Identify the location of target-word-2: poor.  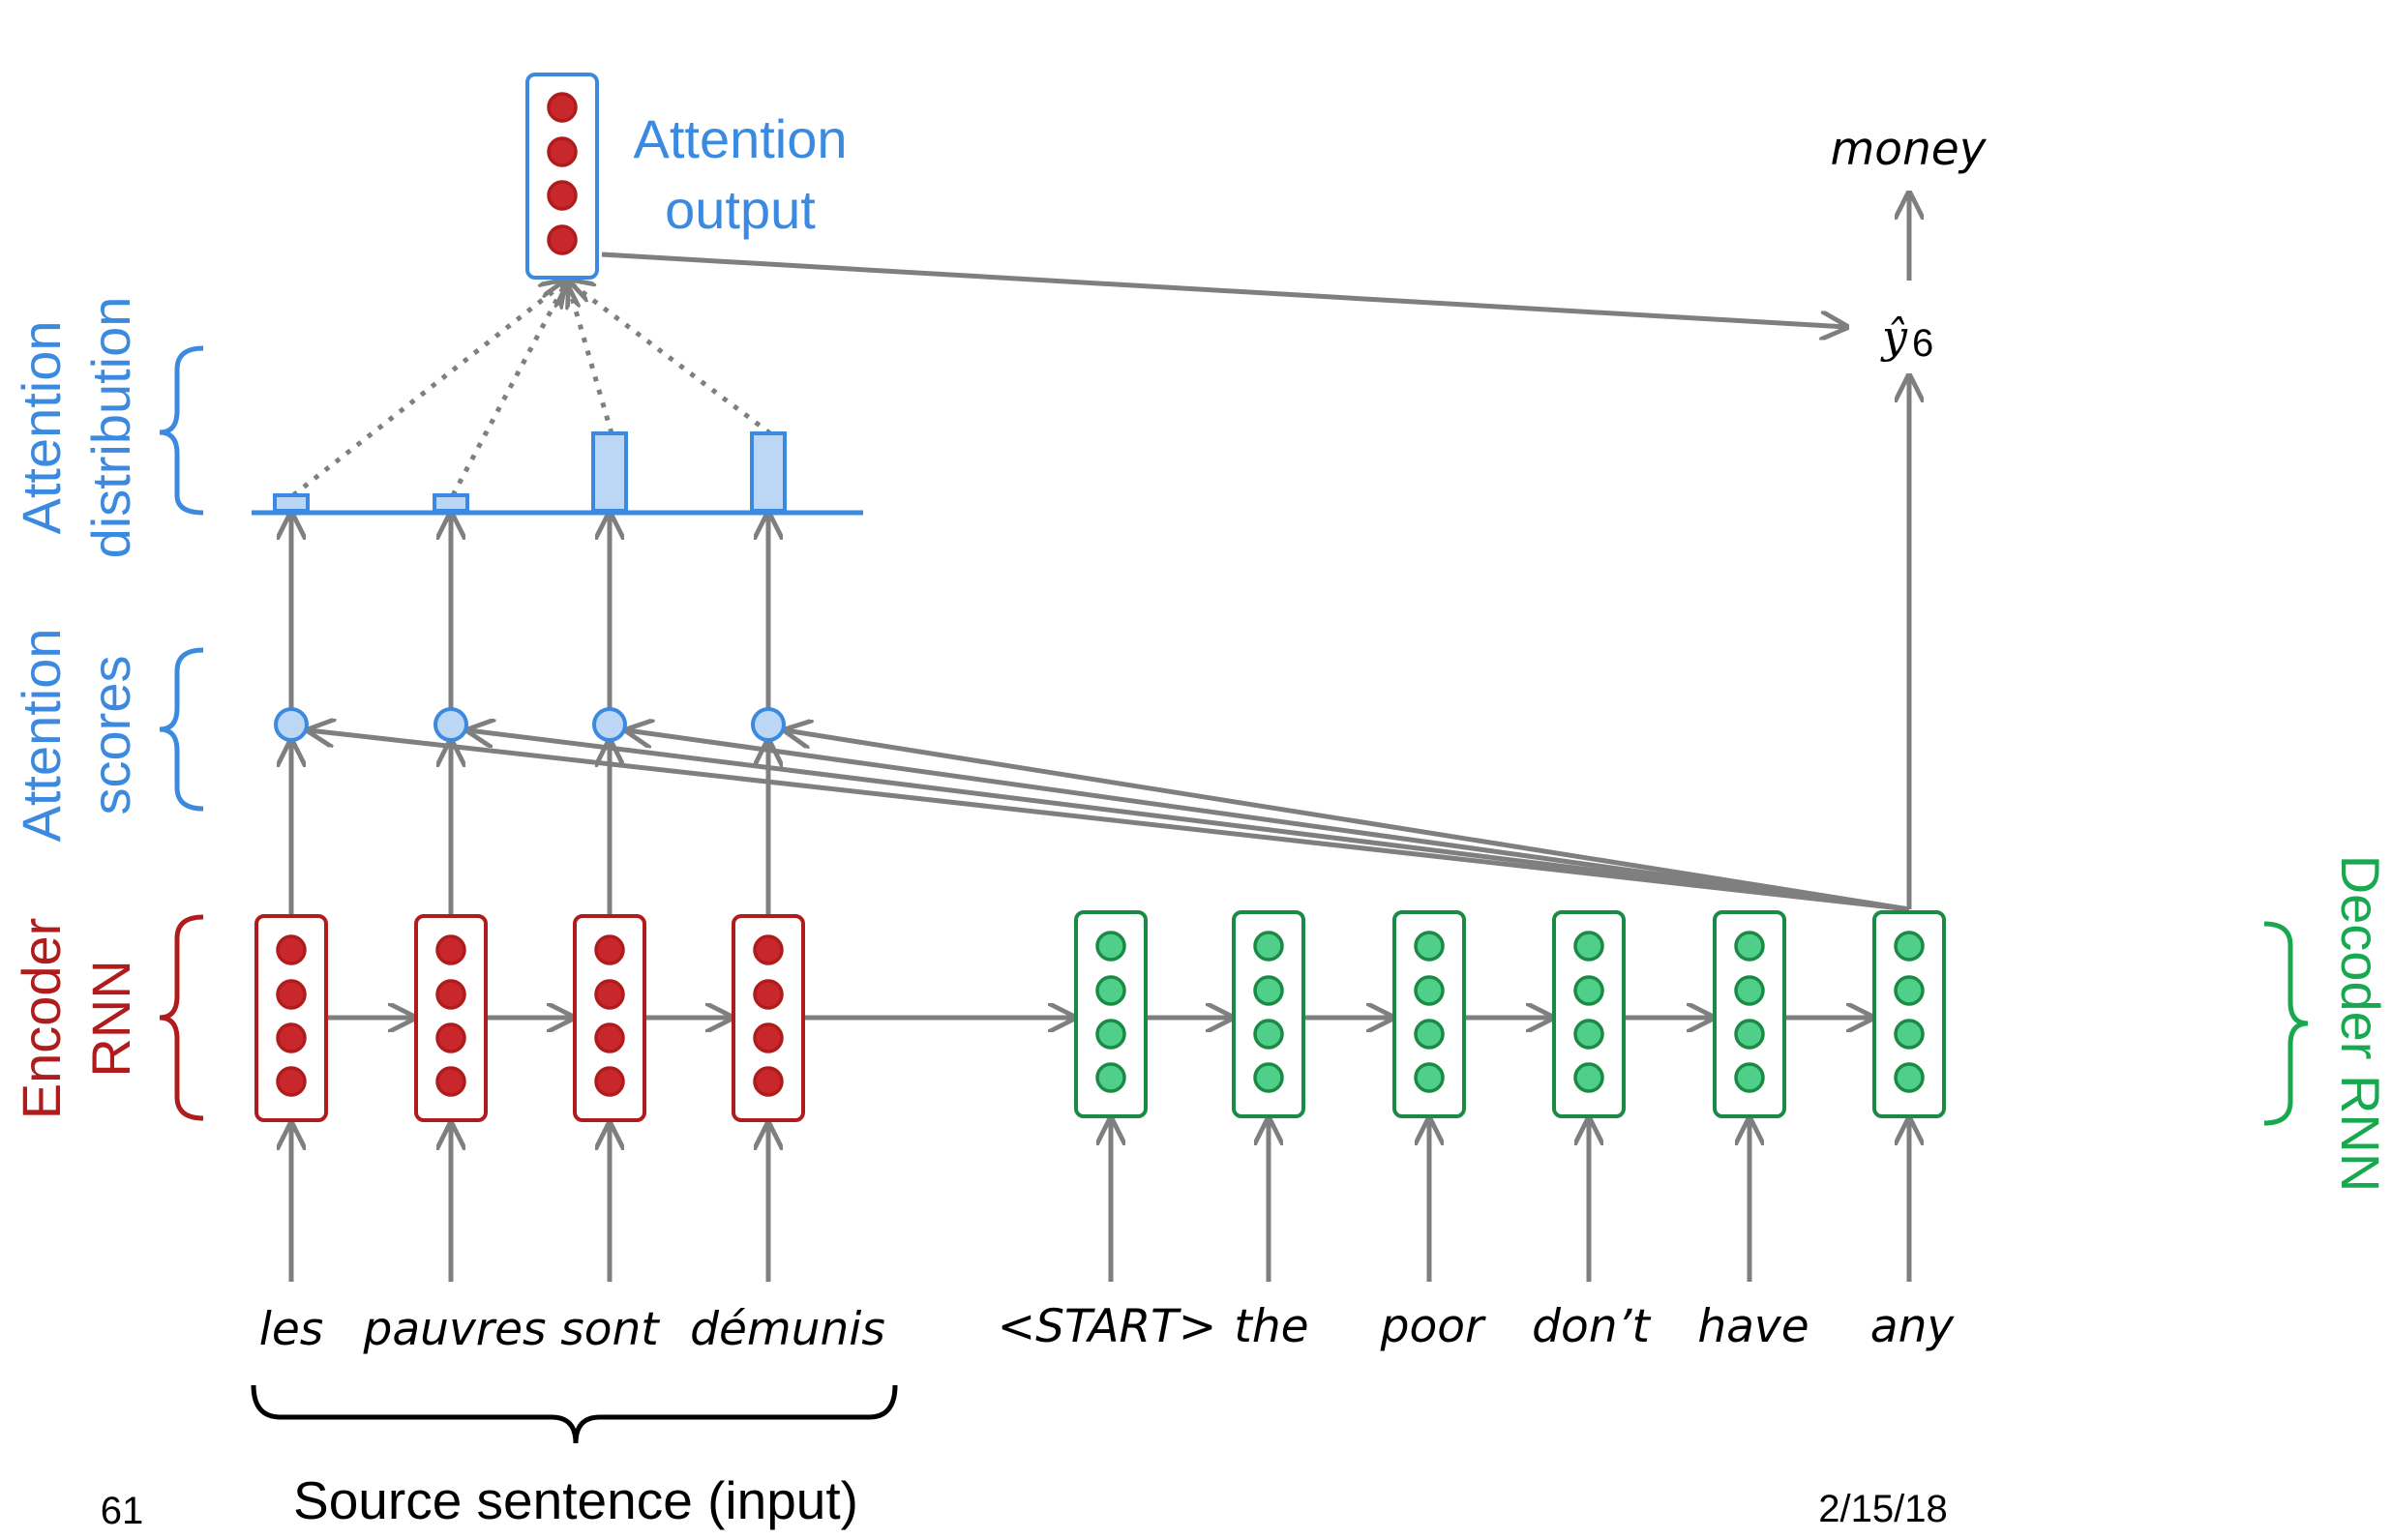
(1433, 1326).